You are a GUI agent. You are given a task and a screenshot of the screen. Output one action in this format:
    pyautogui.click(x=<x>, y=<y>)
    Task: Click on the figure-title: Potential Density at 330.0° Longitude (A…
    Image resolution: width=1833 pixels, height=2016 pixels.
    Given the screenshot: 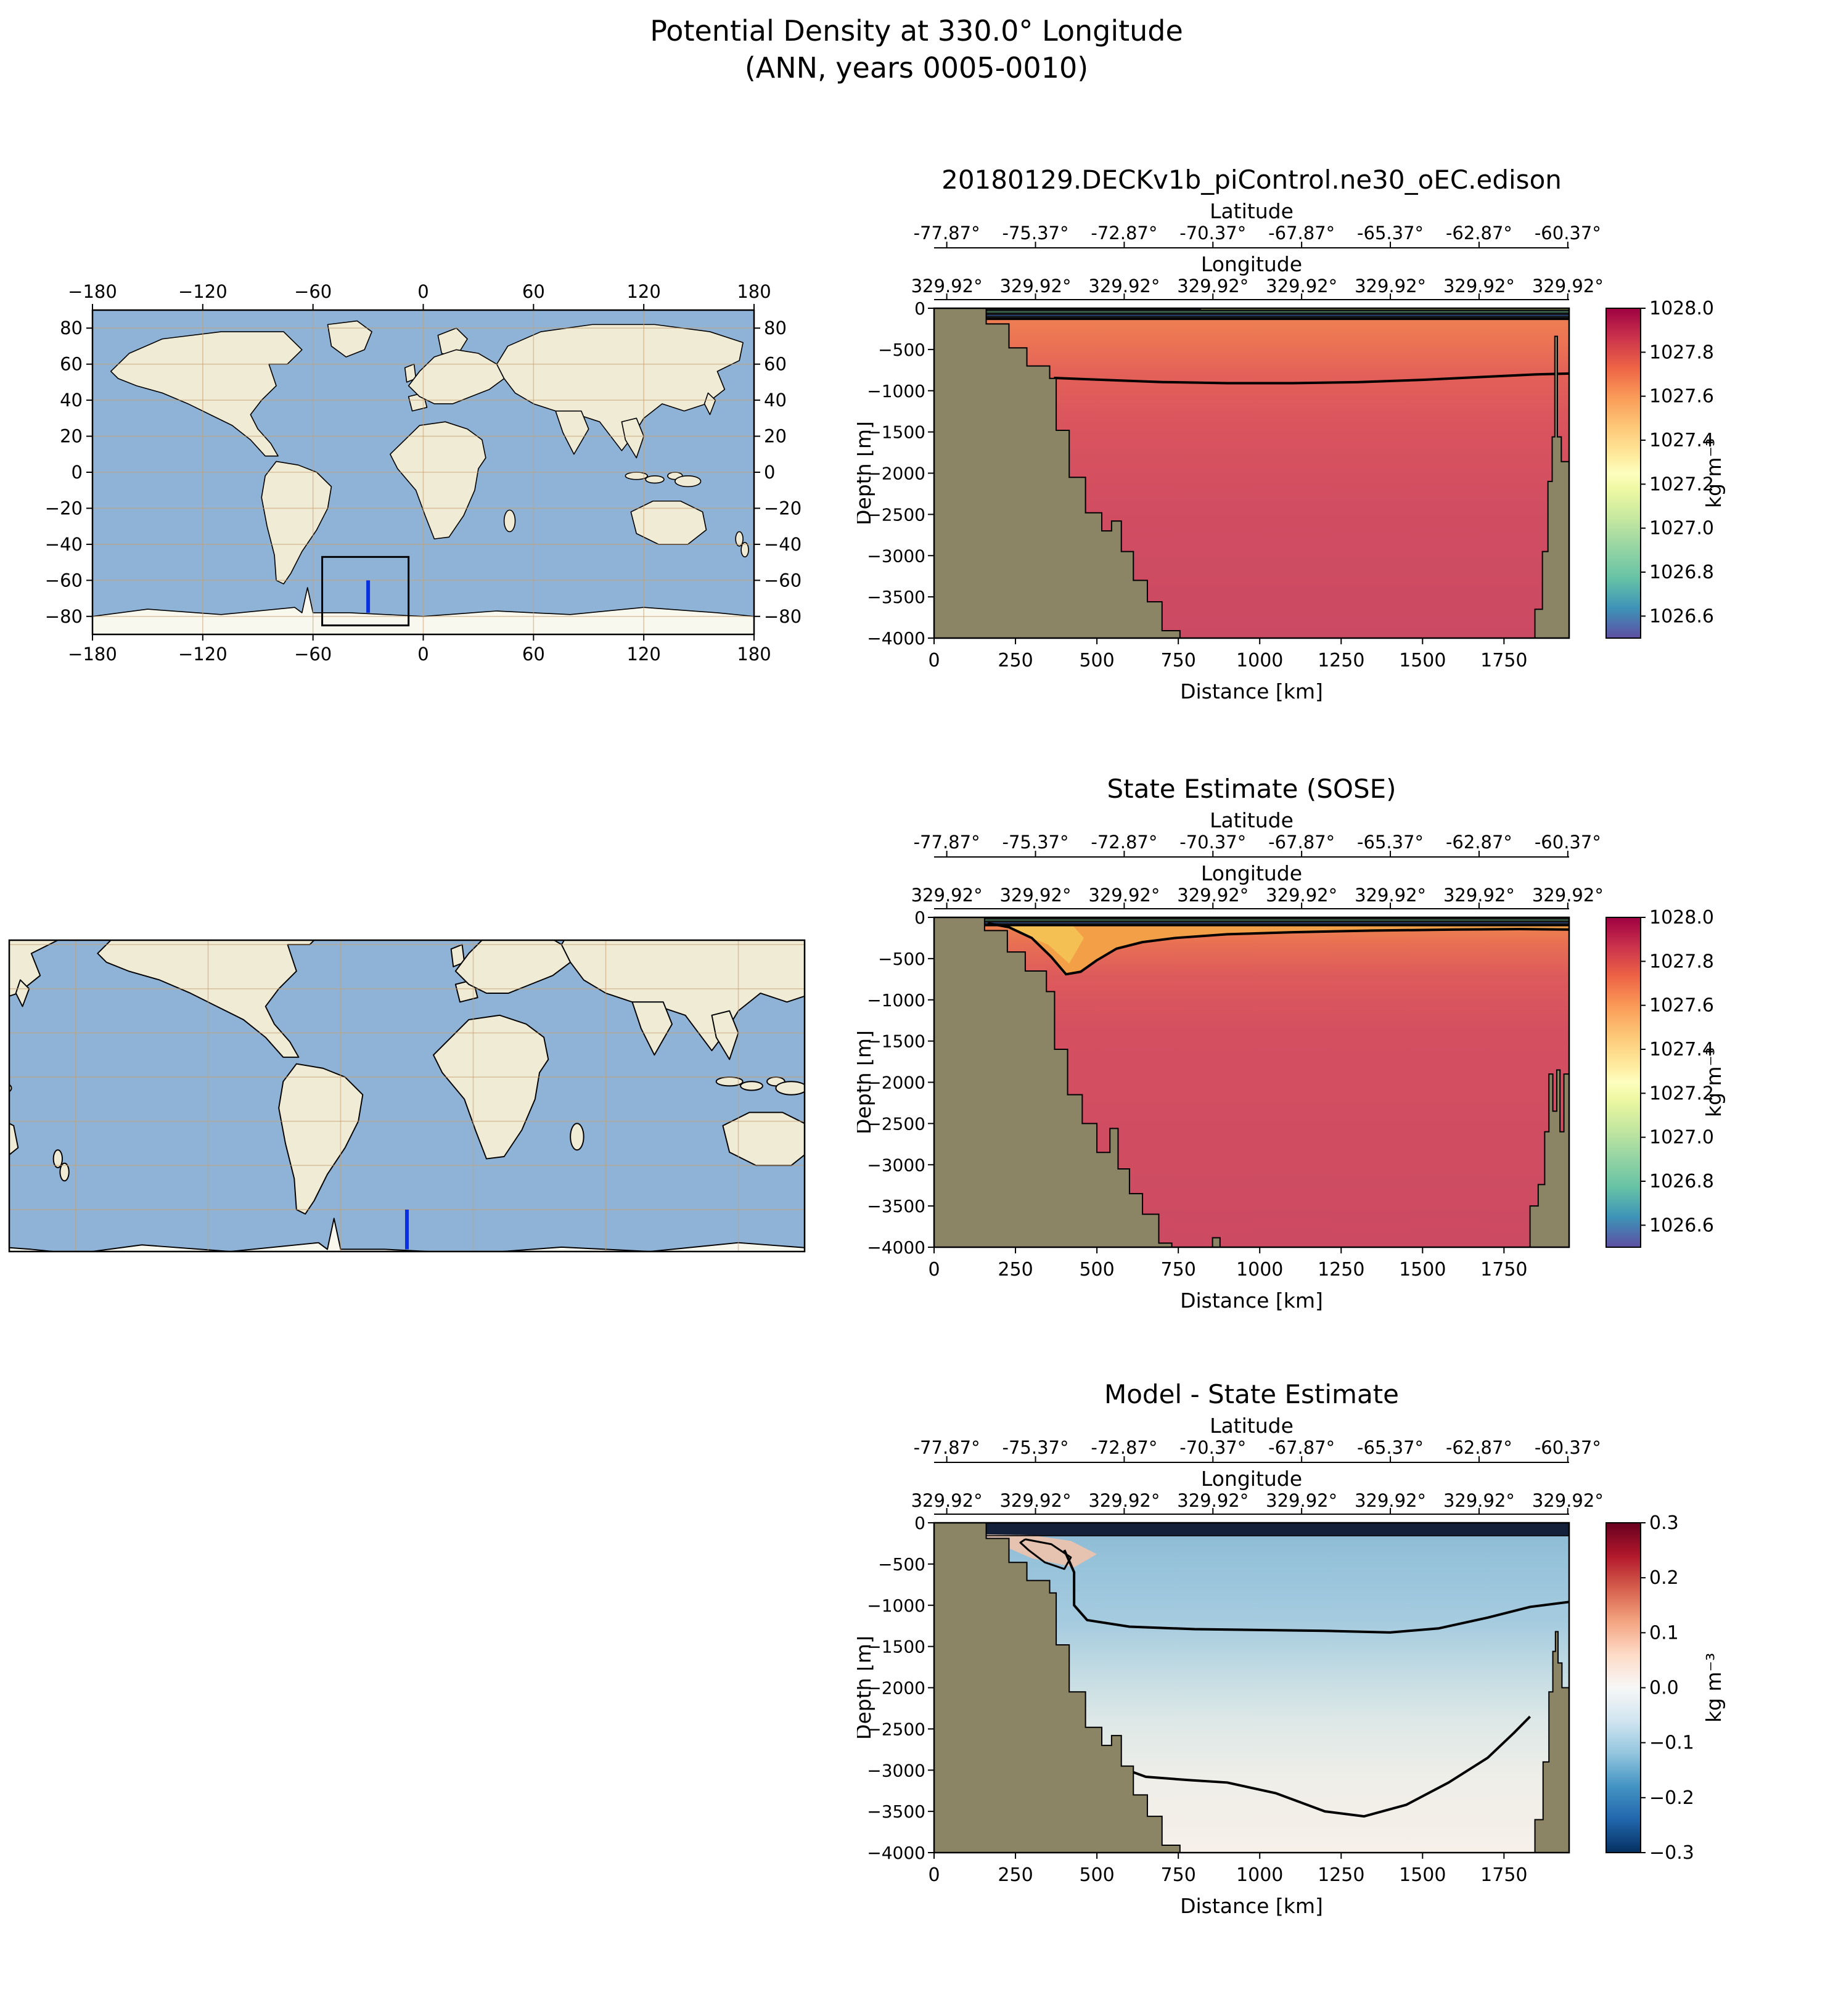 What is the action you would take?
    pyautogui.click(x=916, y=49)
    